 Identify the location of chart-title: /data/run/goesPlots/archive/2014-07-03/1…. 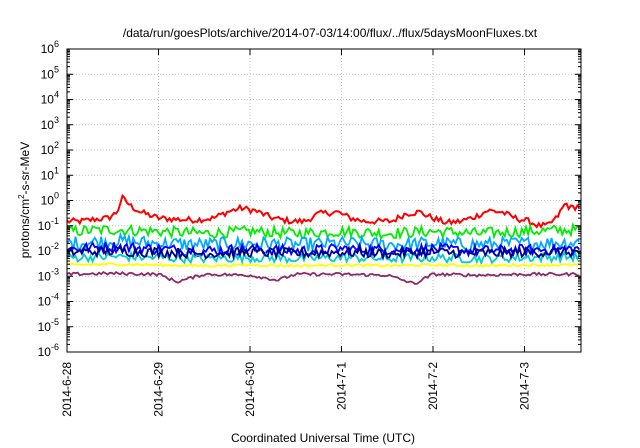
(330, 33).